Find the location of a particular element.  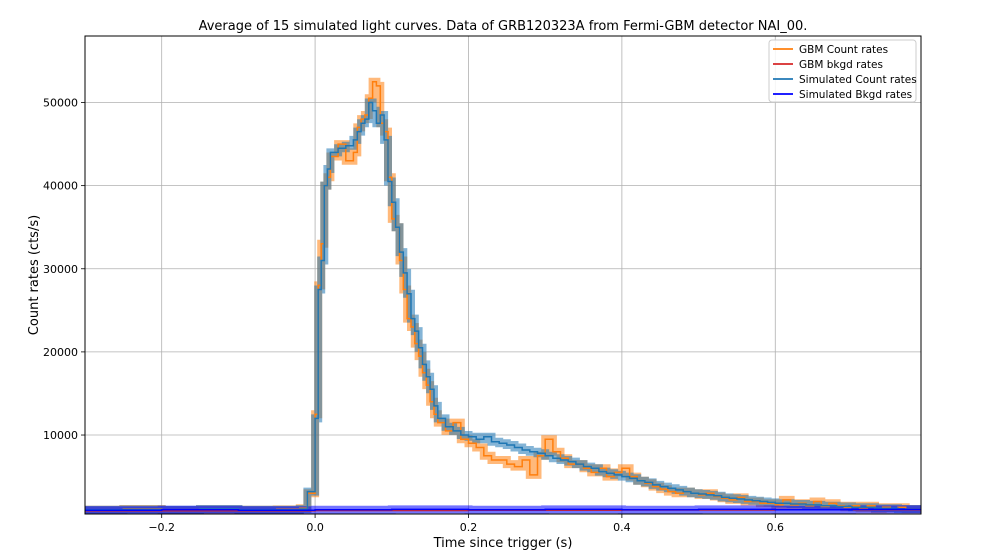

legend-label: Simulated Bkgd rates is located at coordinates (855, 95).